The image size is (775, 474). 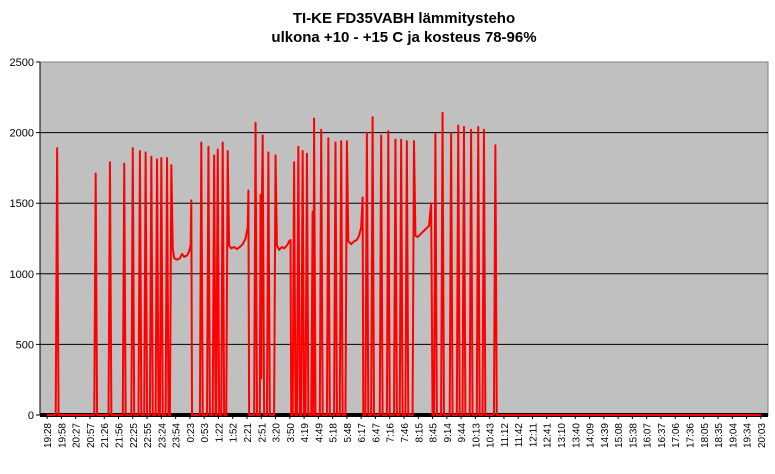 I want to click on x-tick-label: 6:47, so click(x=376, y=433).